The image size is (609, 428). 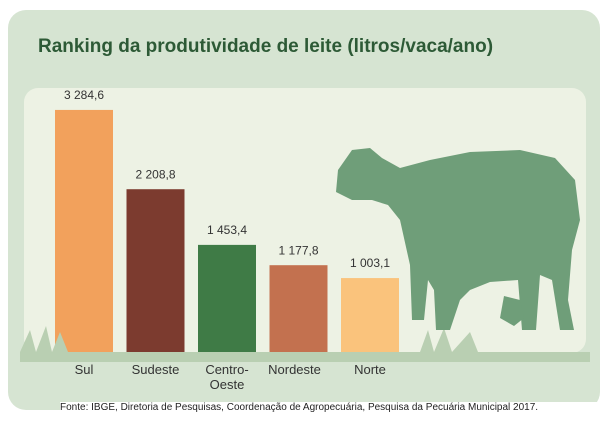 I want to click on category-label: Nordeste, so click(x=294, y=369).